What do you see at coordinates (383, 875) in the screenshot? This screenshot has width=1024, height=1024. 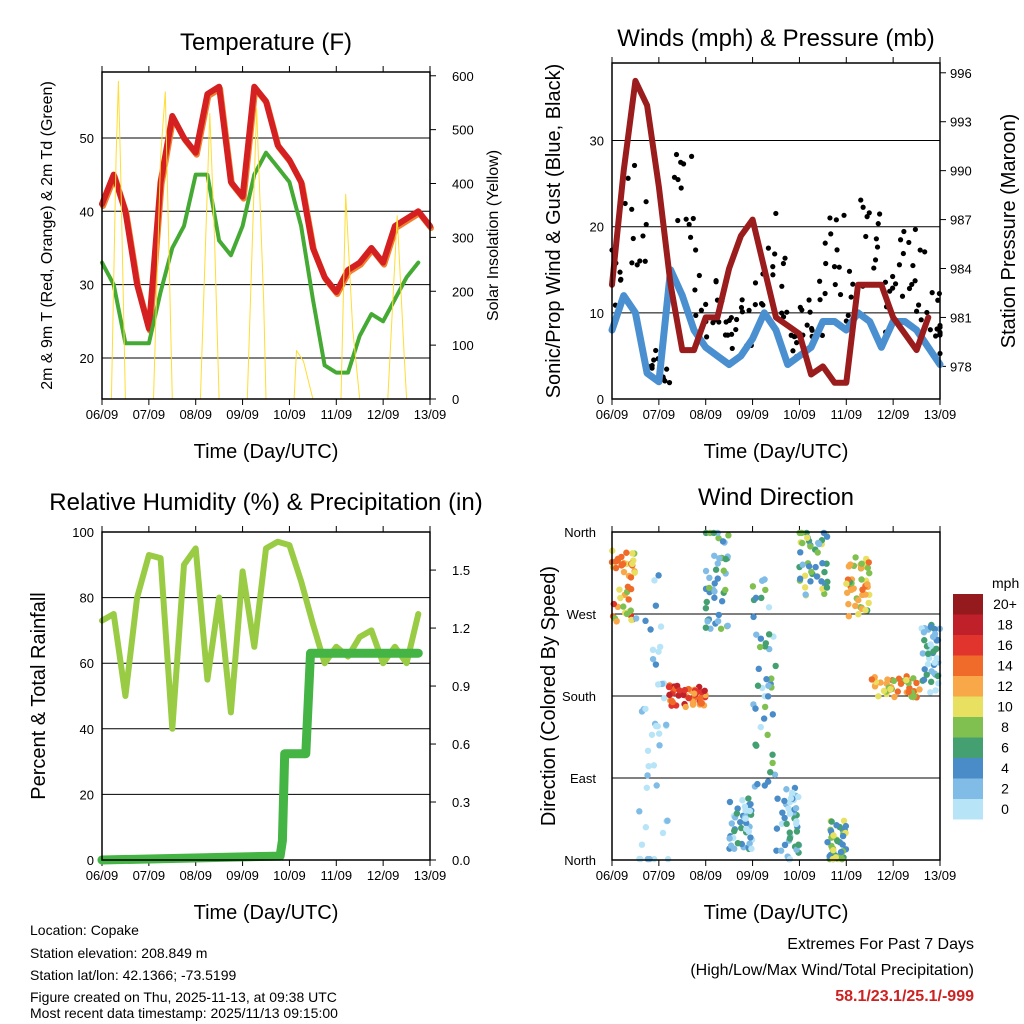 I see `x-tick-label: 12/09` at bounding box center [383, 875].